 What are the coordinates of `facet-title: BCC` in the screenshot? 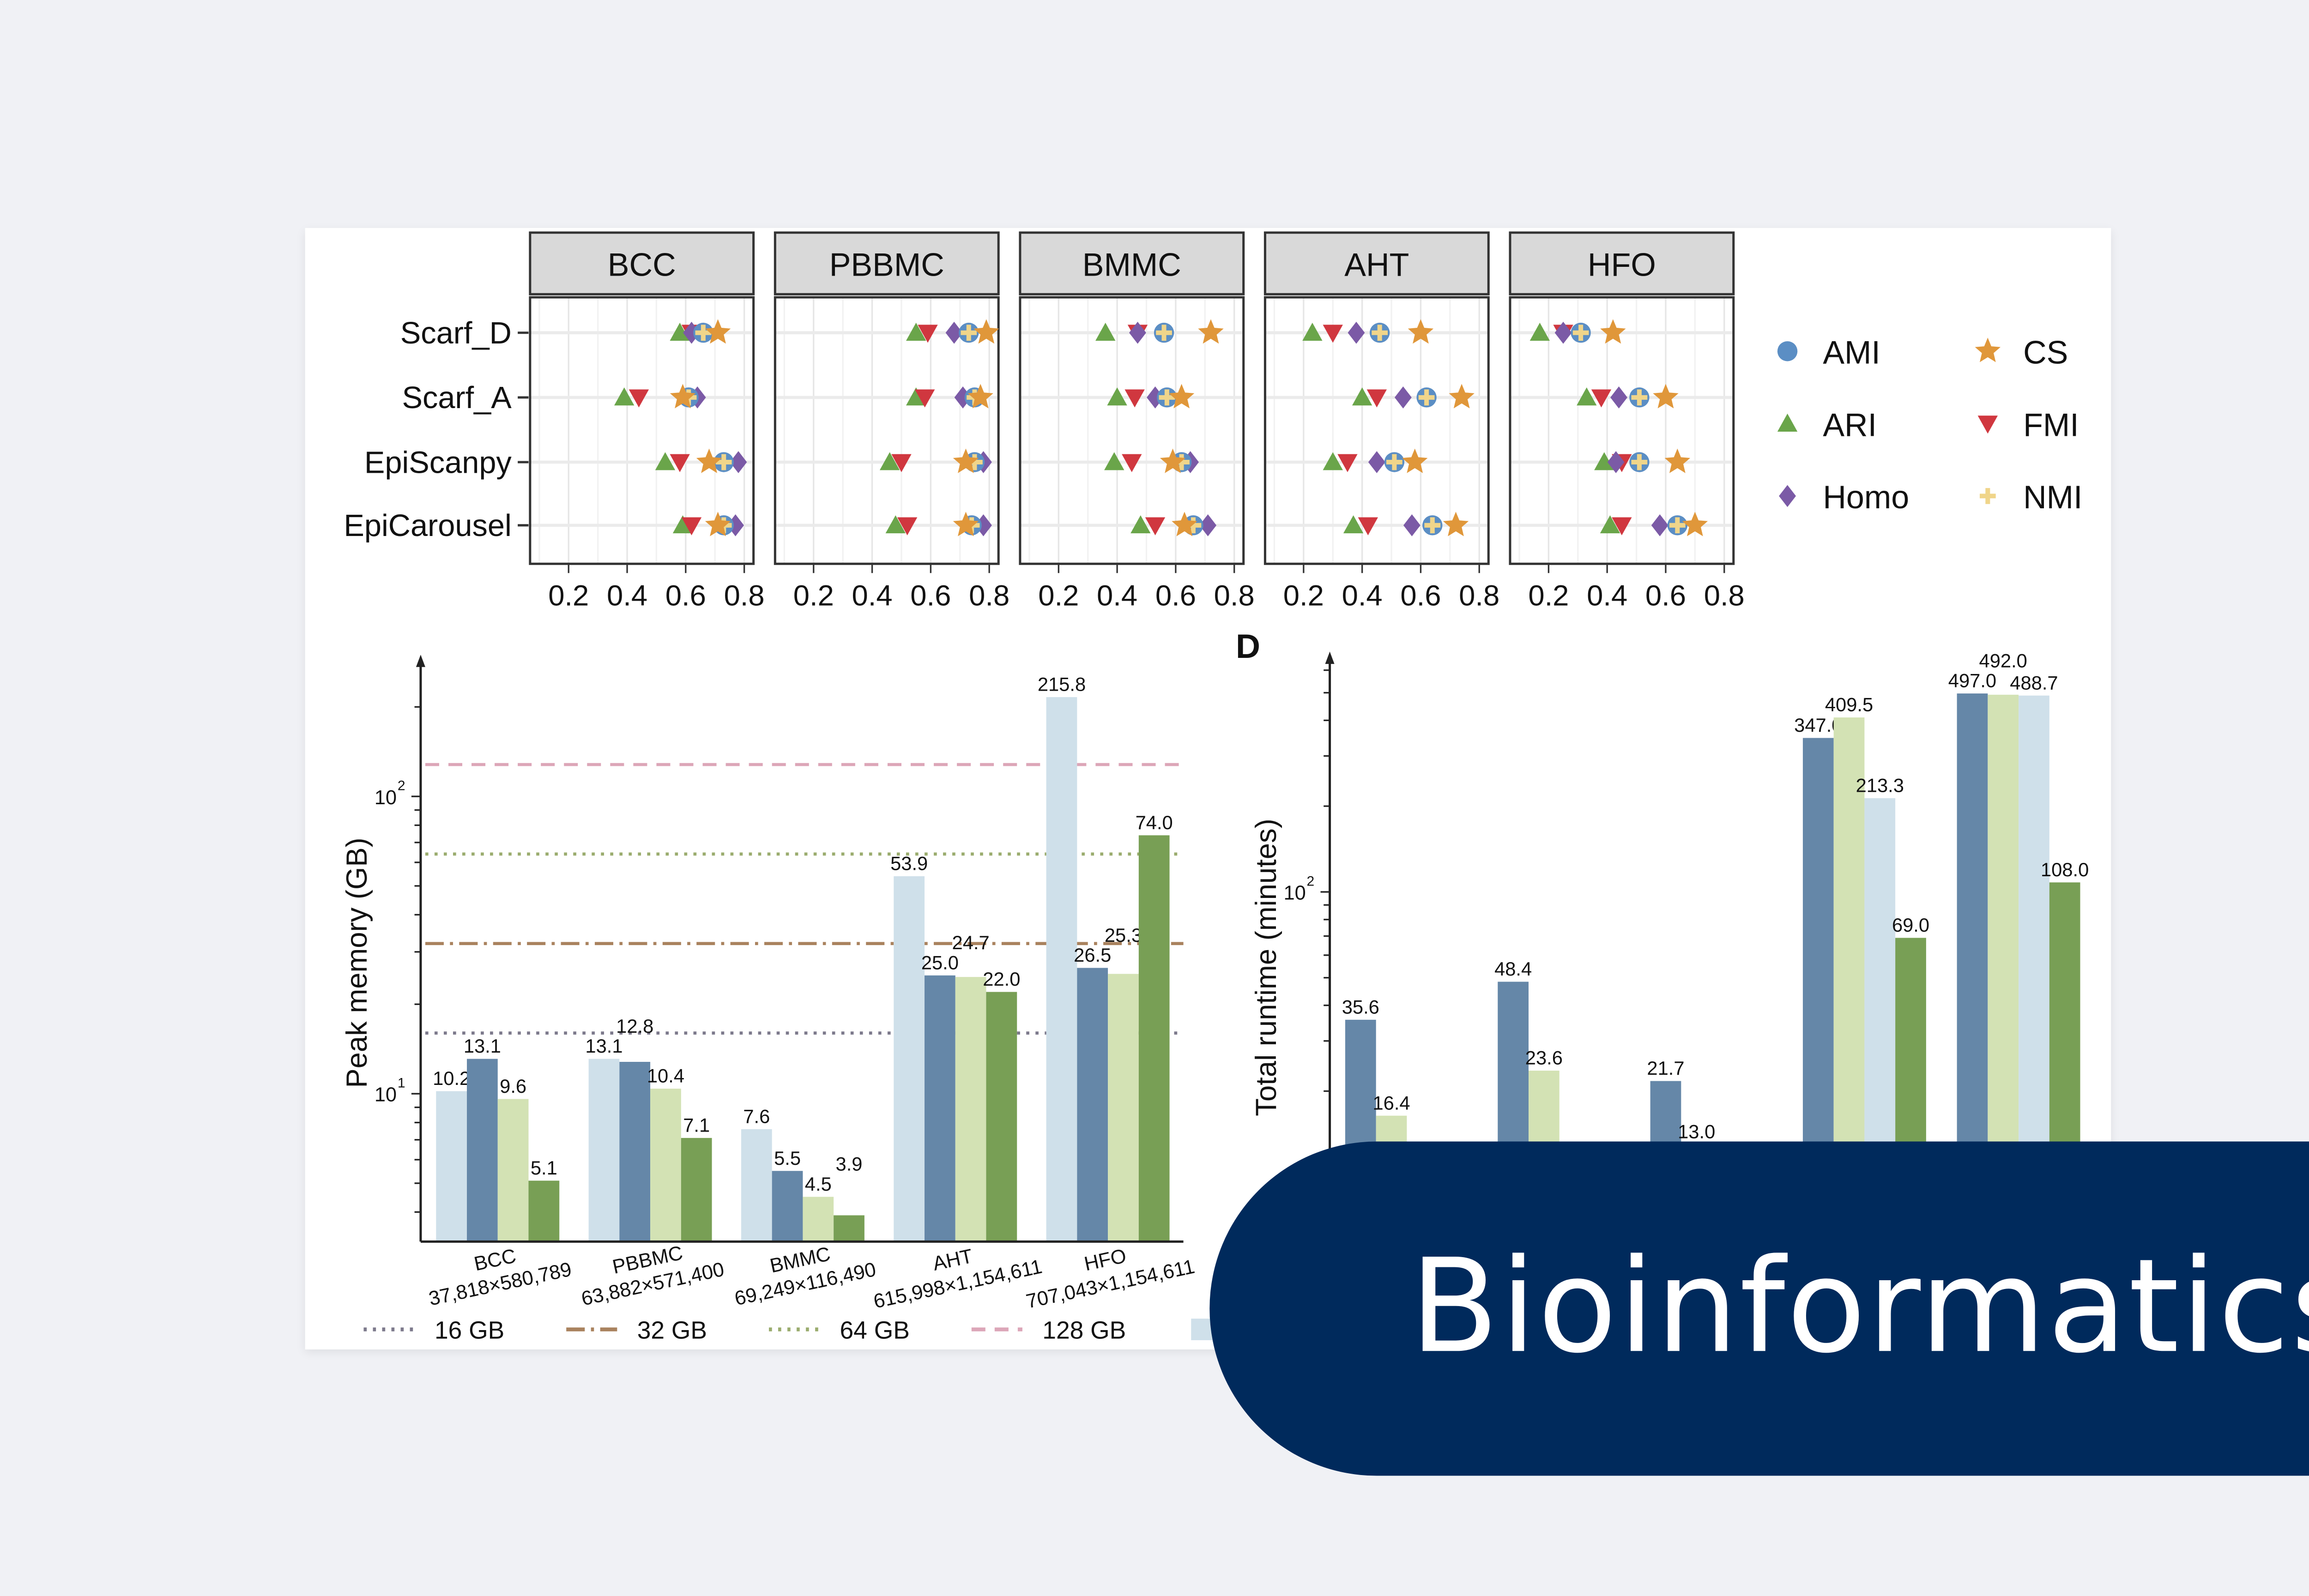 It's located at (642, 265).